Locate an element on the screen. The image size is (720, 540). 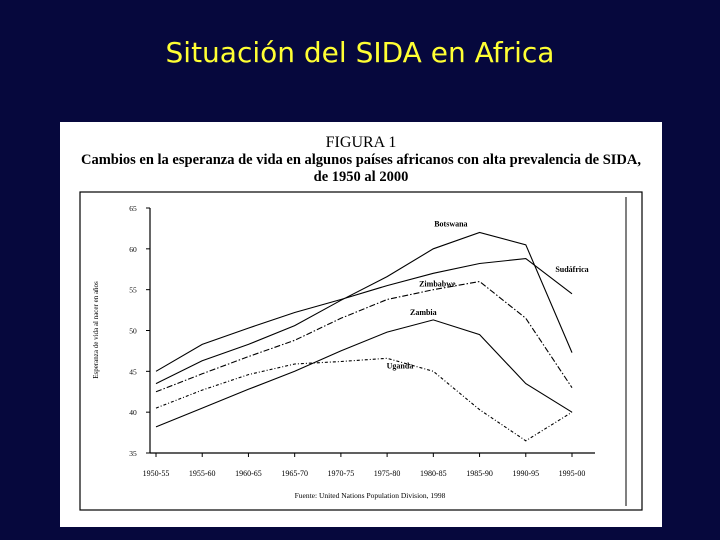
x-tick-label: 1960-65 is located at coordinates (248, 473).